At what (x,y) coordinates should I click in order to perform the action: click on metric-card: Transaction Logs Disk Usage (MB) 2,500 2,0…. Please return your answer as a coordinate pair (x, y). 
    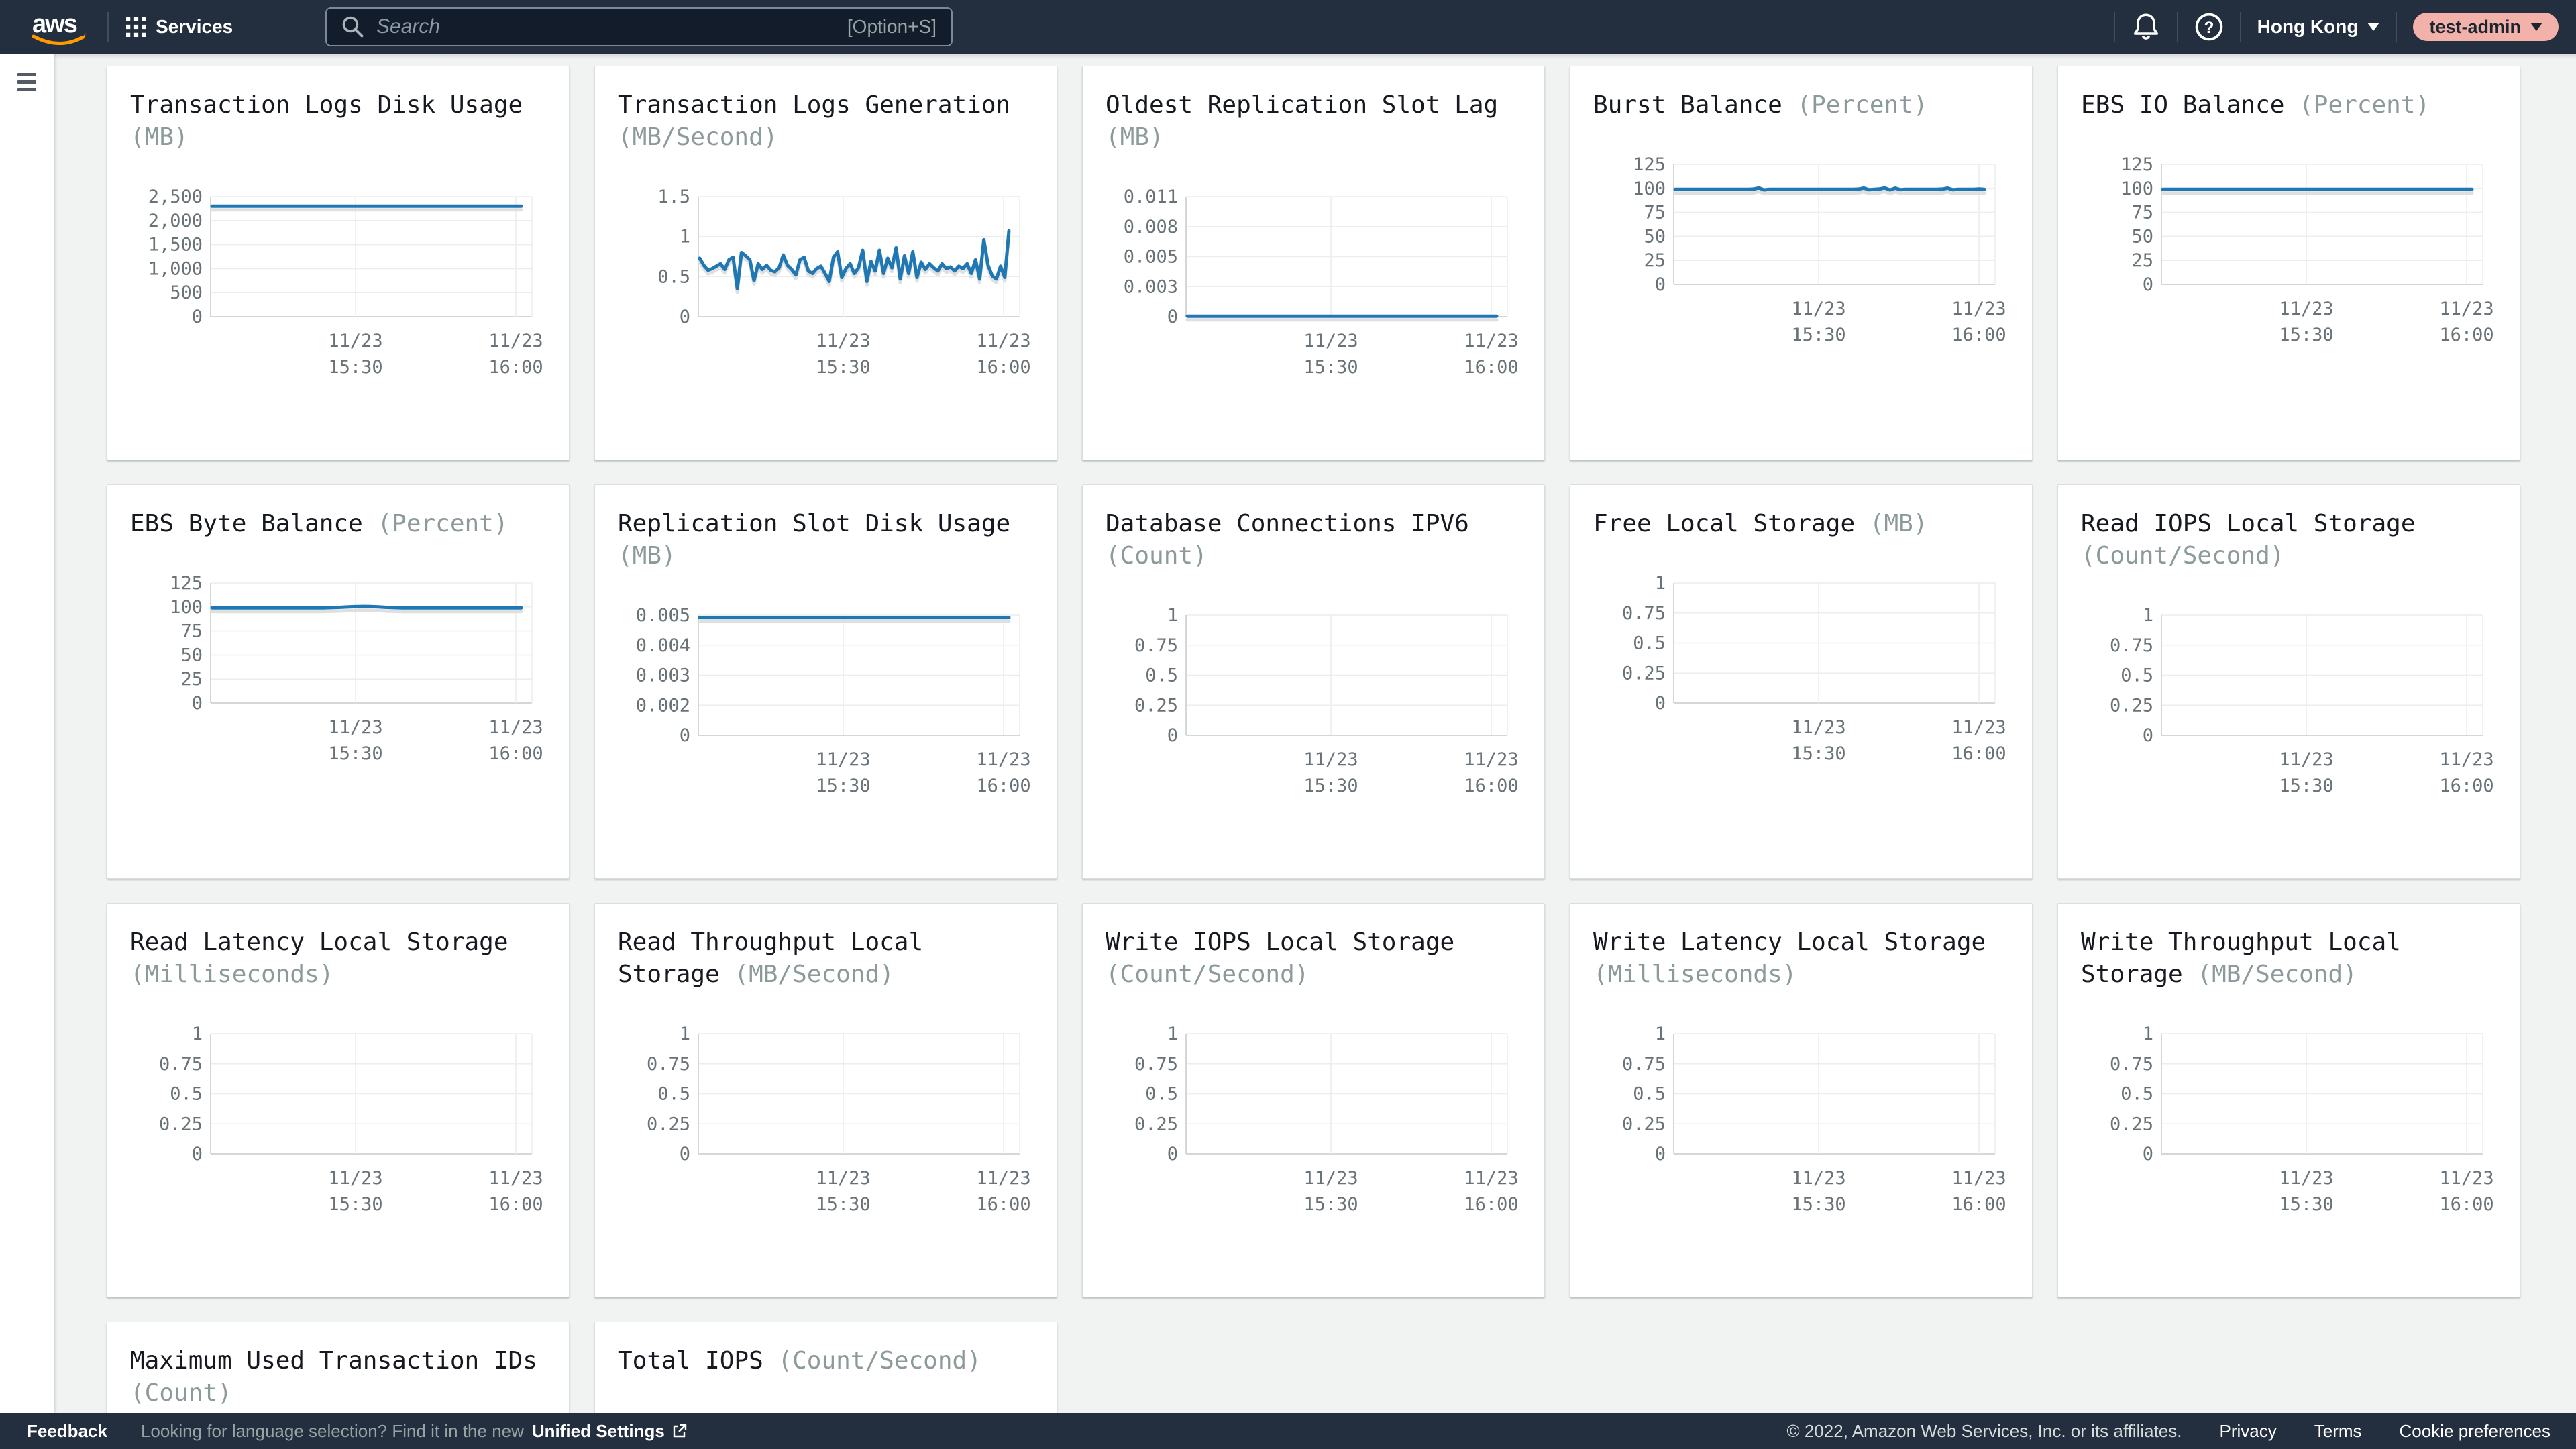
    Looking at the image, I should click on (338, 263).